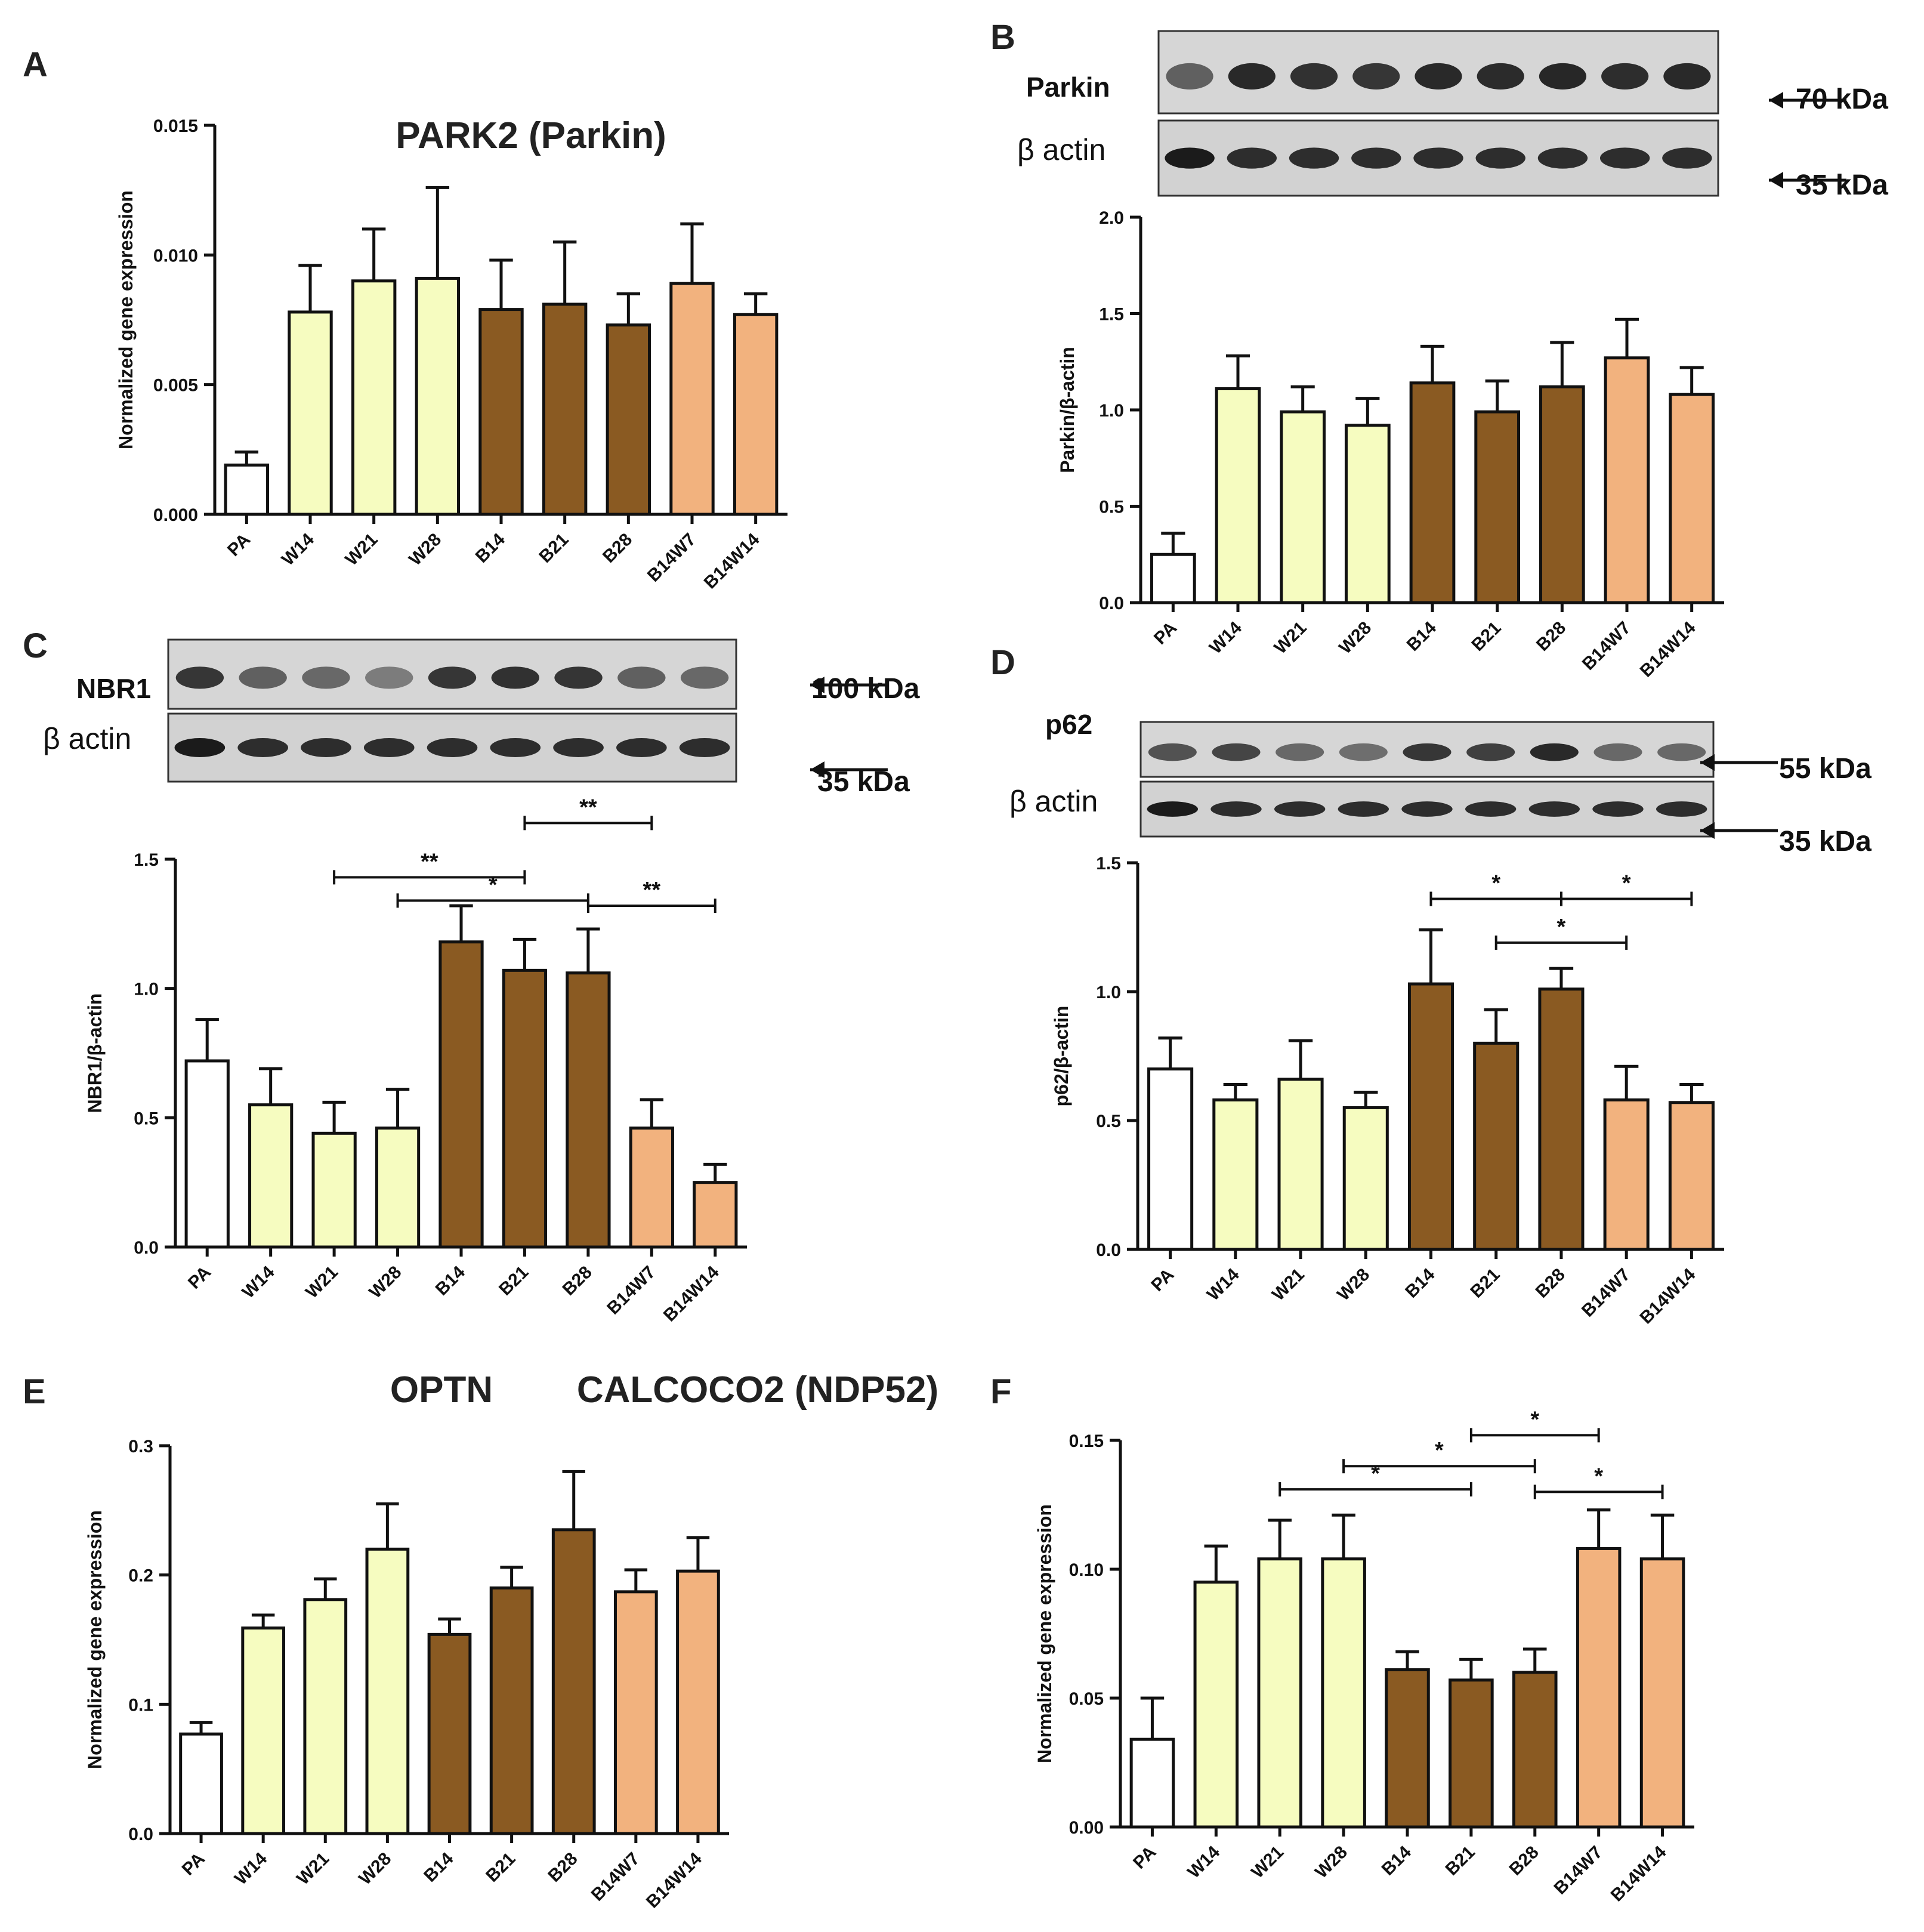 Image resolution: width=1924 pixels, height=1932 pixels. What do you see at coordinates (140, 1834) in the screenshot?
I see `y-tick-label: 0.0` at bounding box center [140, 1834].